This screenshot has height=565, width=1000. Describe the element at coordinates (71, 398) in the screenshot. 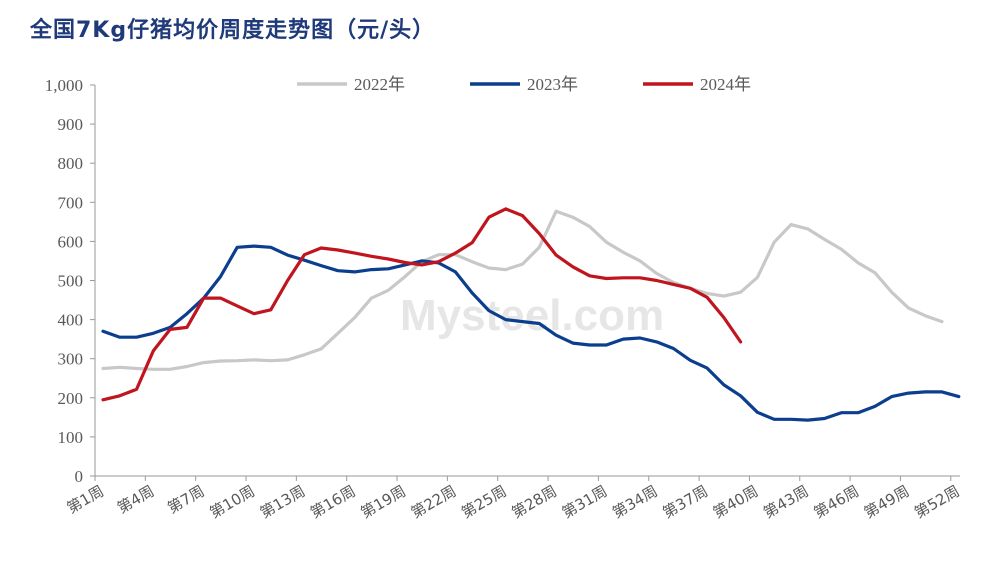

I see `y-tick-label: 200` at that location.